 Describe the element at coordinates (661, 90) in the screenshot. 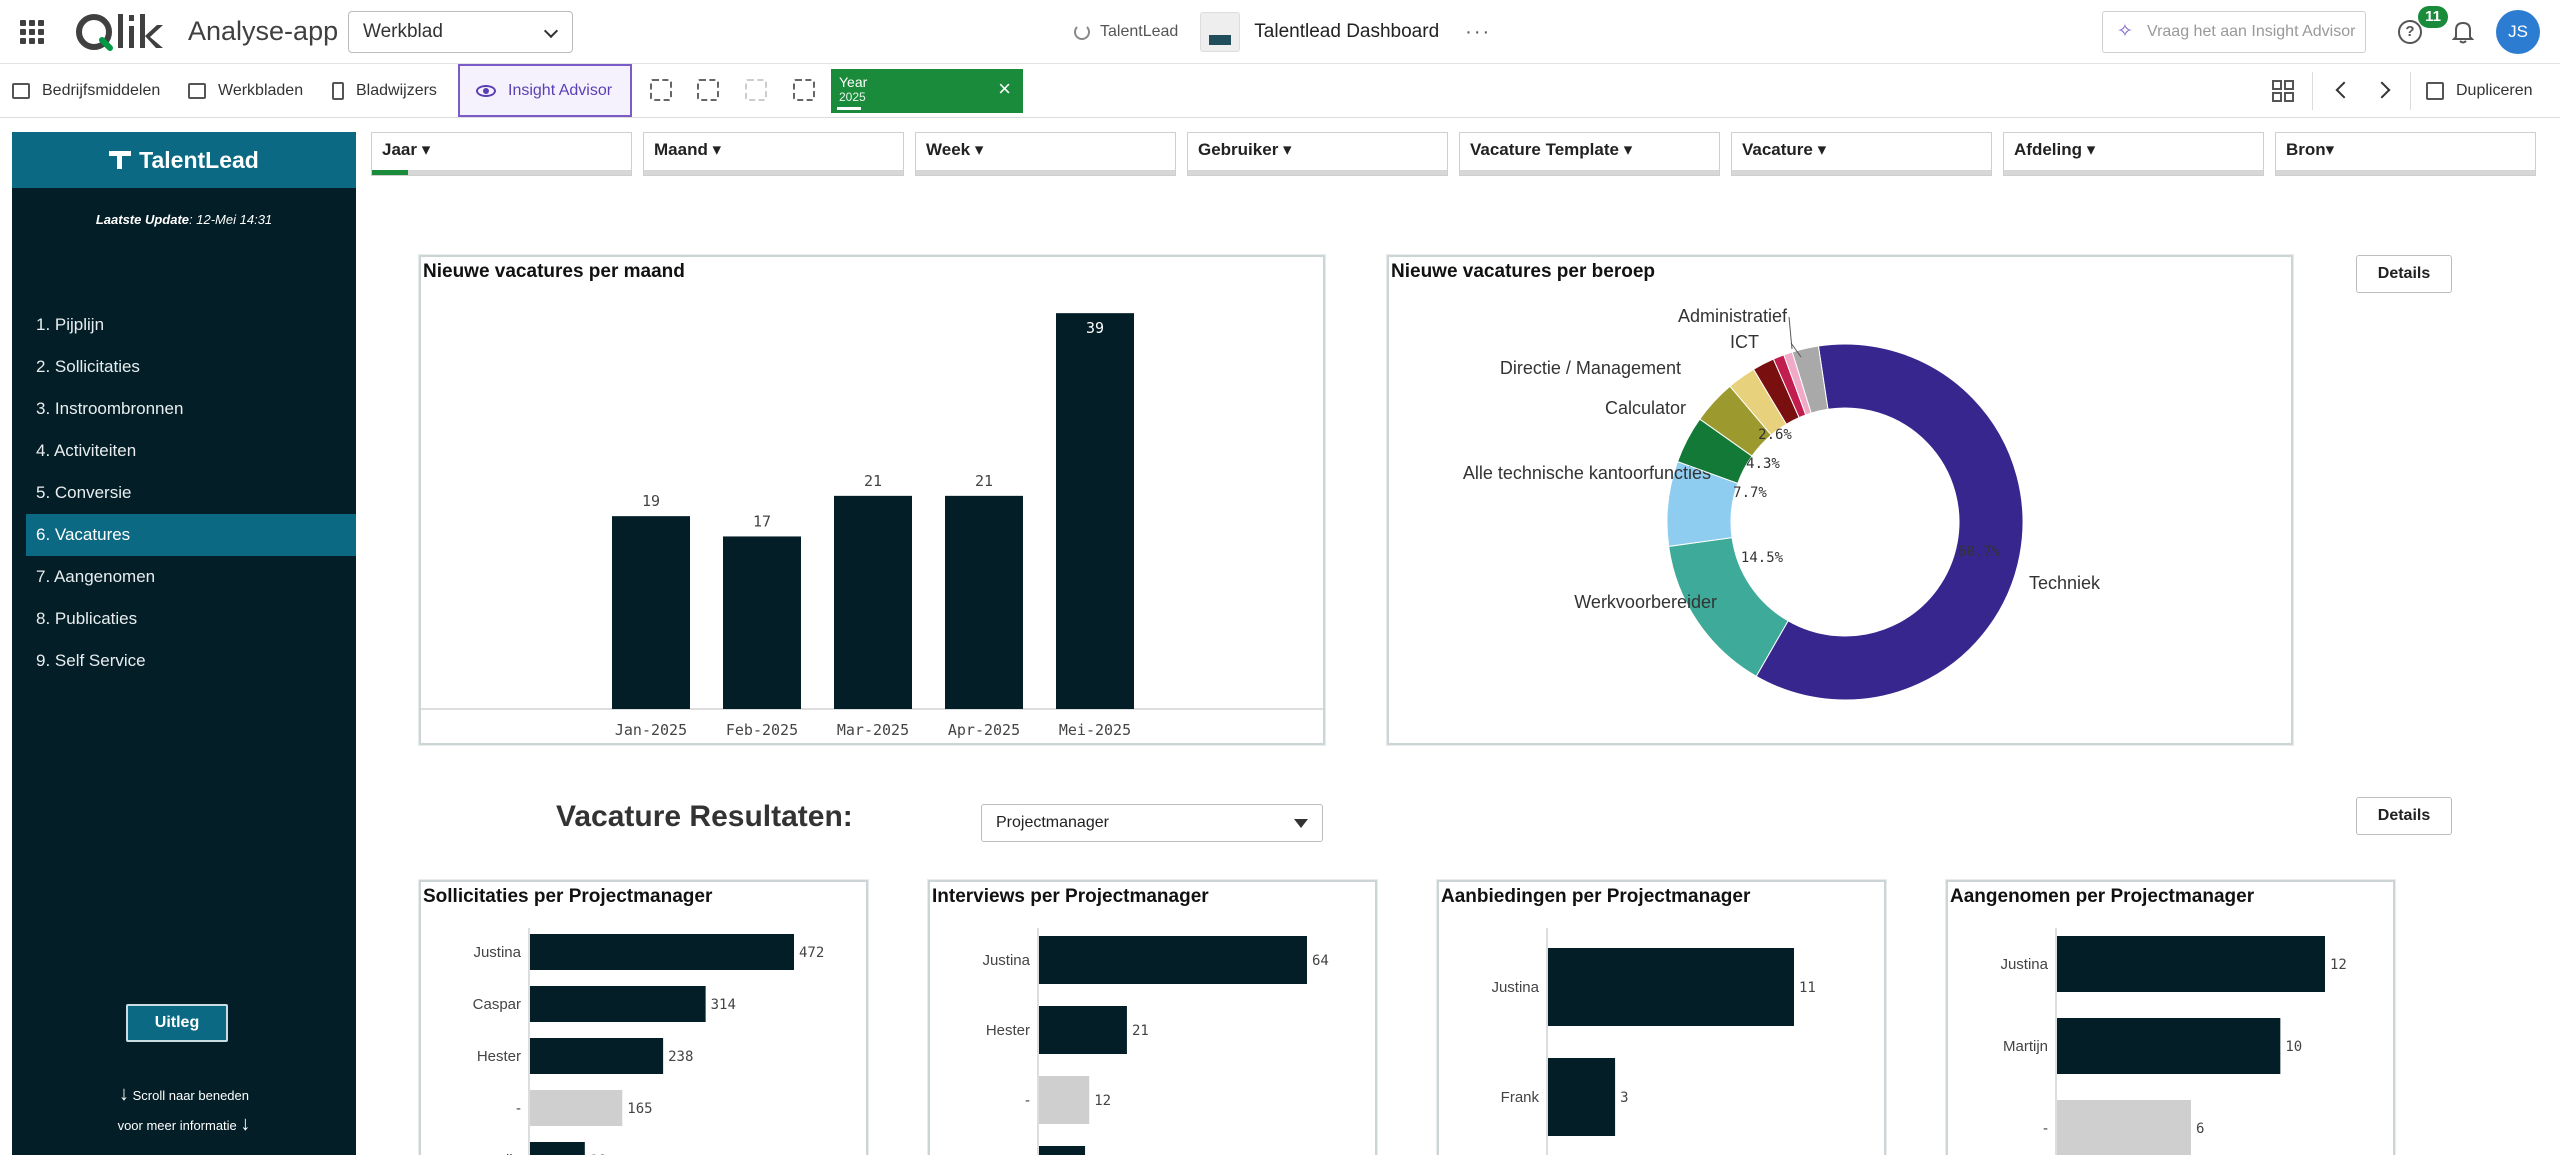

I see `smart-search-icon` at that location.